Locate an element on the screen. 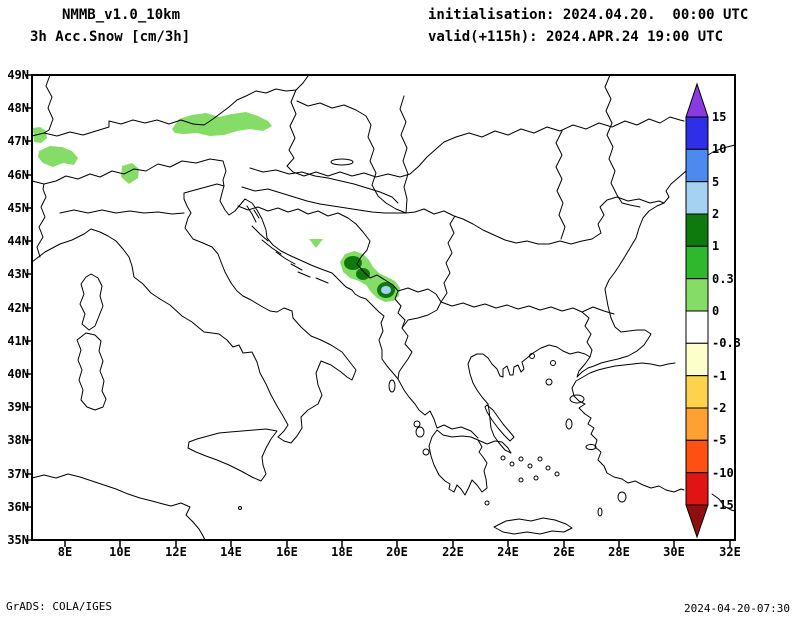  lat-tick-label: 48N is located at coordinates (18, 108).